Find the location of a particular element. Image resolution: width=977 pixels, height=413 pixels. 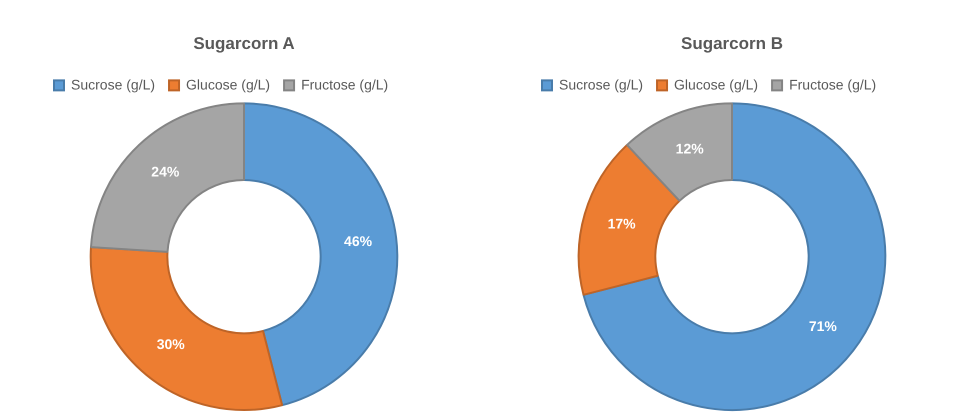

data-label: 71% is located at coordinates (823, 326).